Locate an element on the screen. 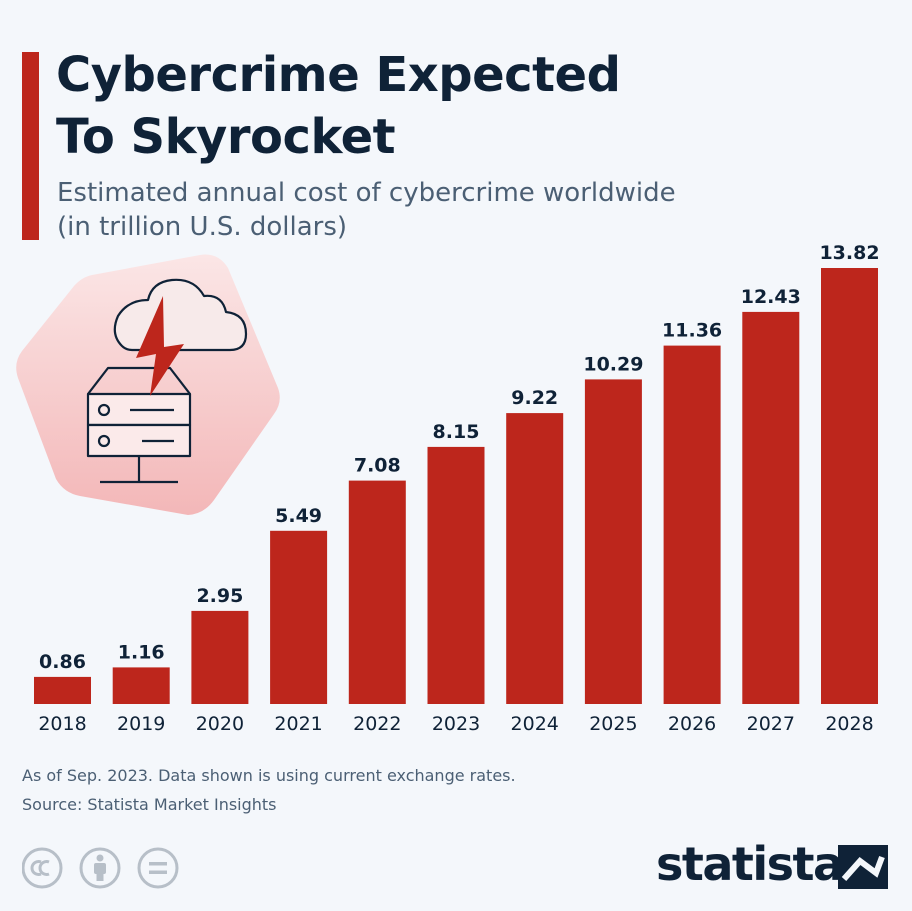 The width and height of the screenshot is (912, 911). statista-logo-text: statista is located at coordinates (750, 864).